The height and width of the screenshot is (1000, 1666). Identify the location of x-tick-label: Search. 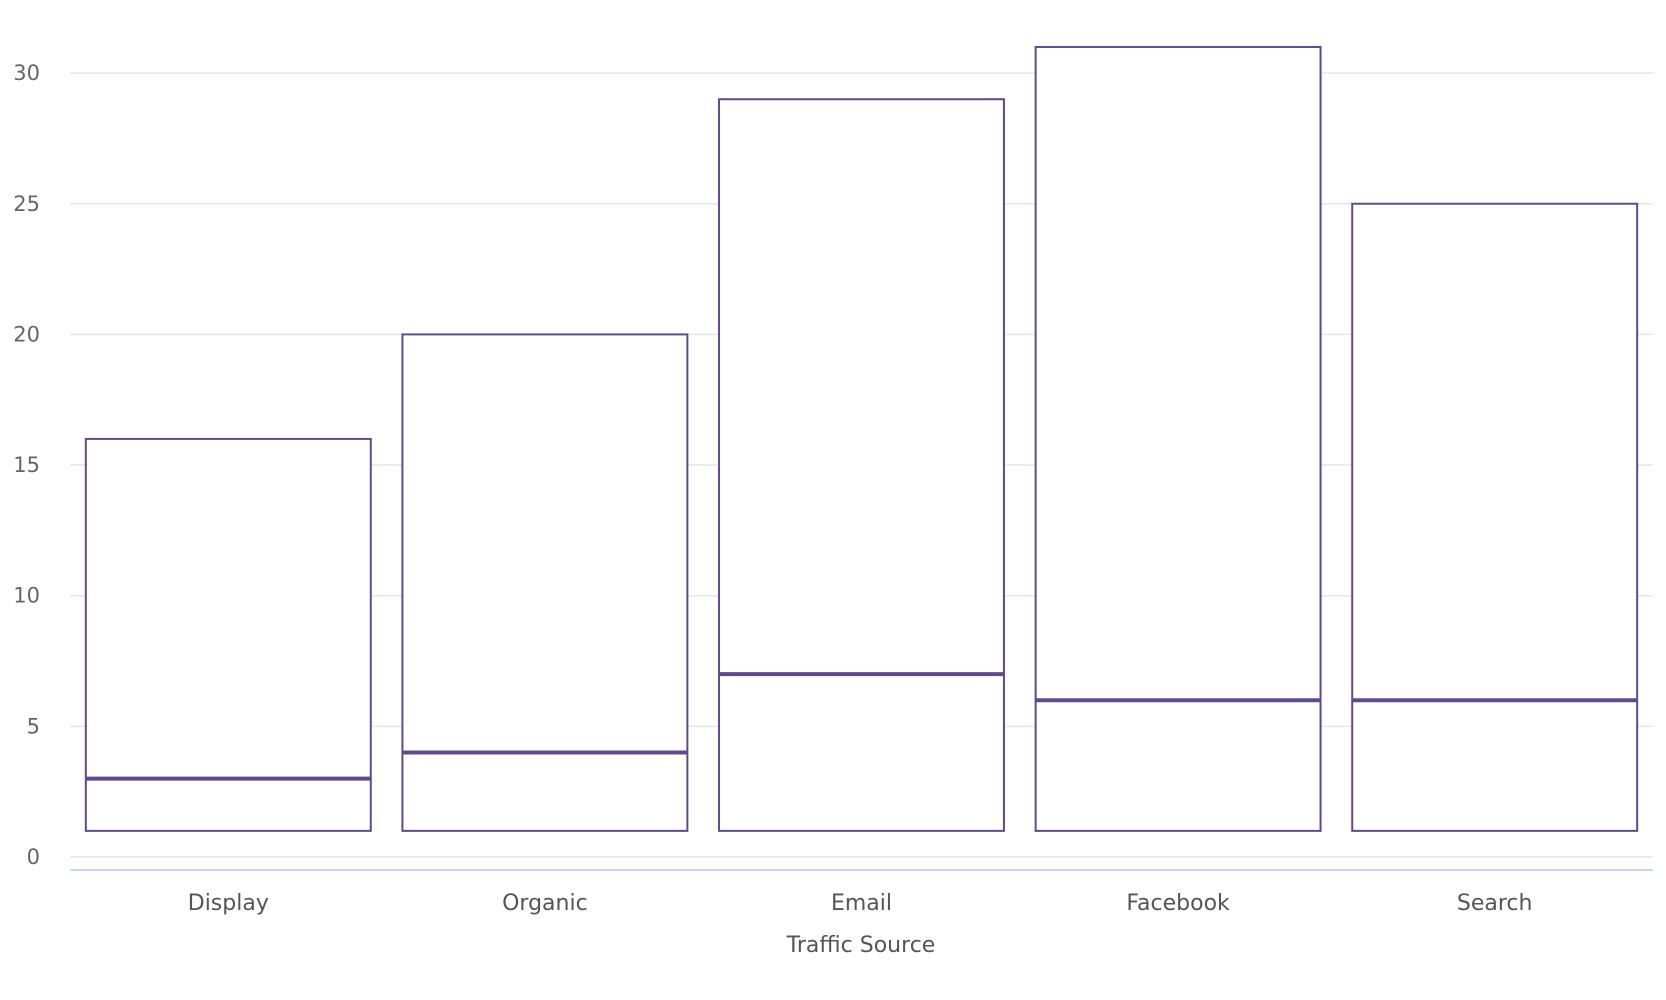
(1495, 903).